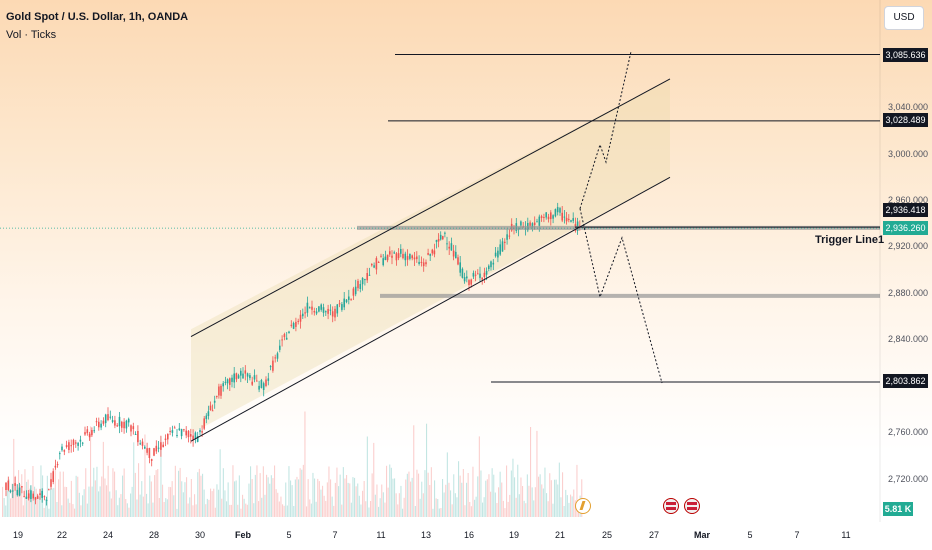  I want to click on price-tick: 3,000.000, so click(908, 154).